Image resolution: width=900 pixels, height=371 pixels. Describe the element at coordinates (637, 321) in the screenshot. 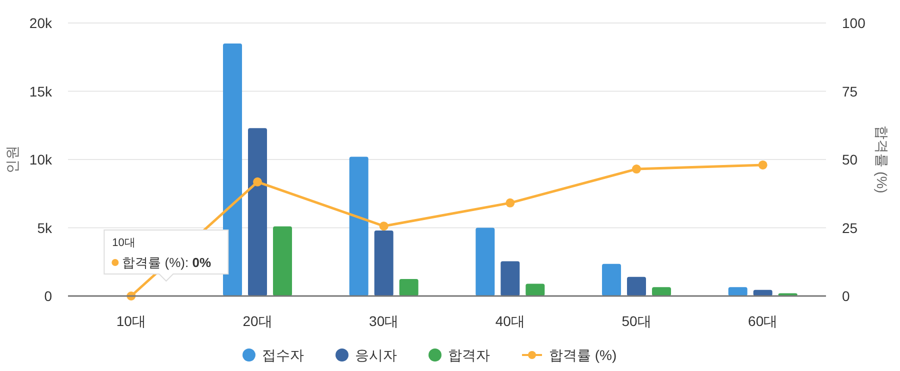

I see `x-tick-label: 50대` at that location.